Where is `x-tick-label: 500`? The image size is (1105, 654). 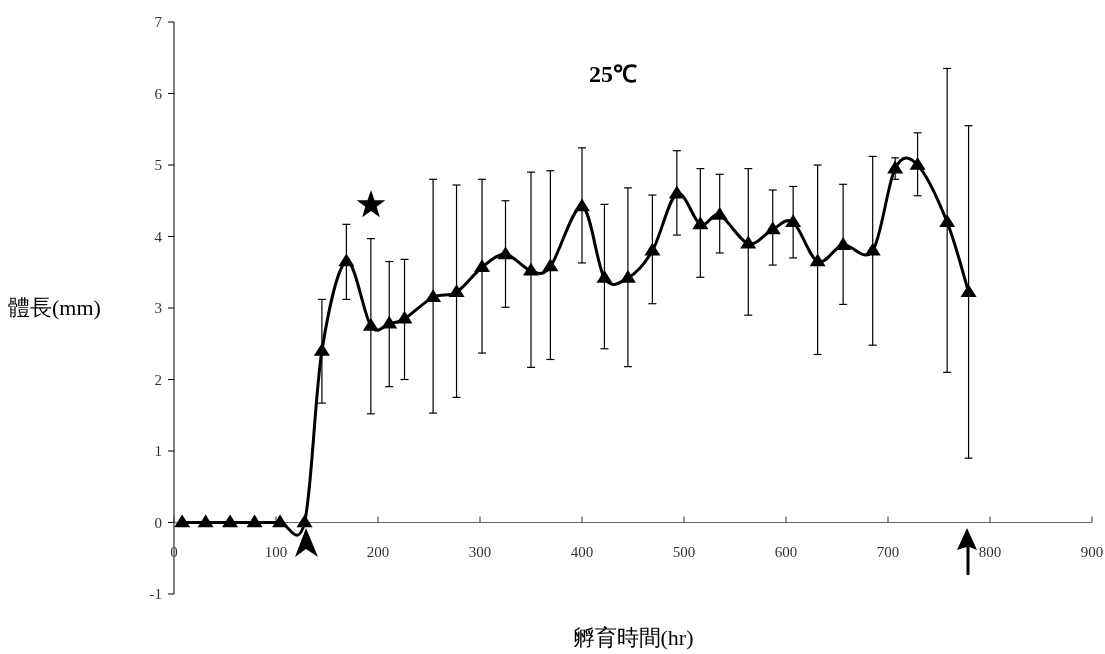 x-tick-label: 500 is located at coordinates (684, 551).